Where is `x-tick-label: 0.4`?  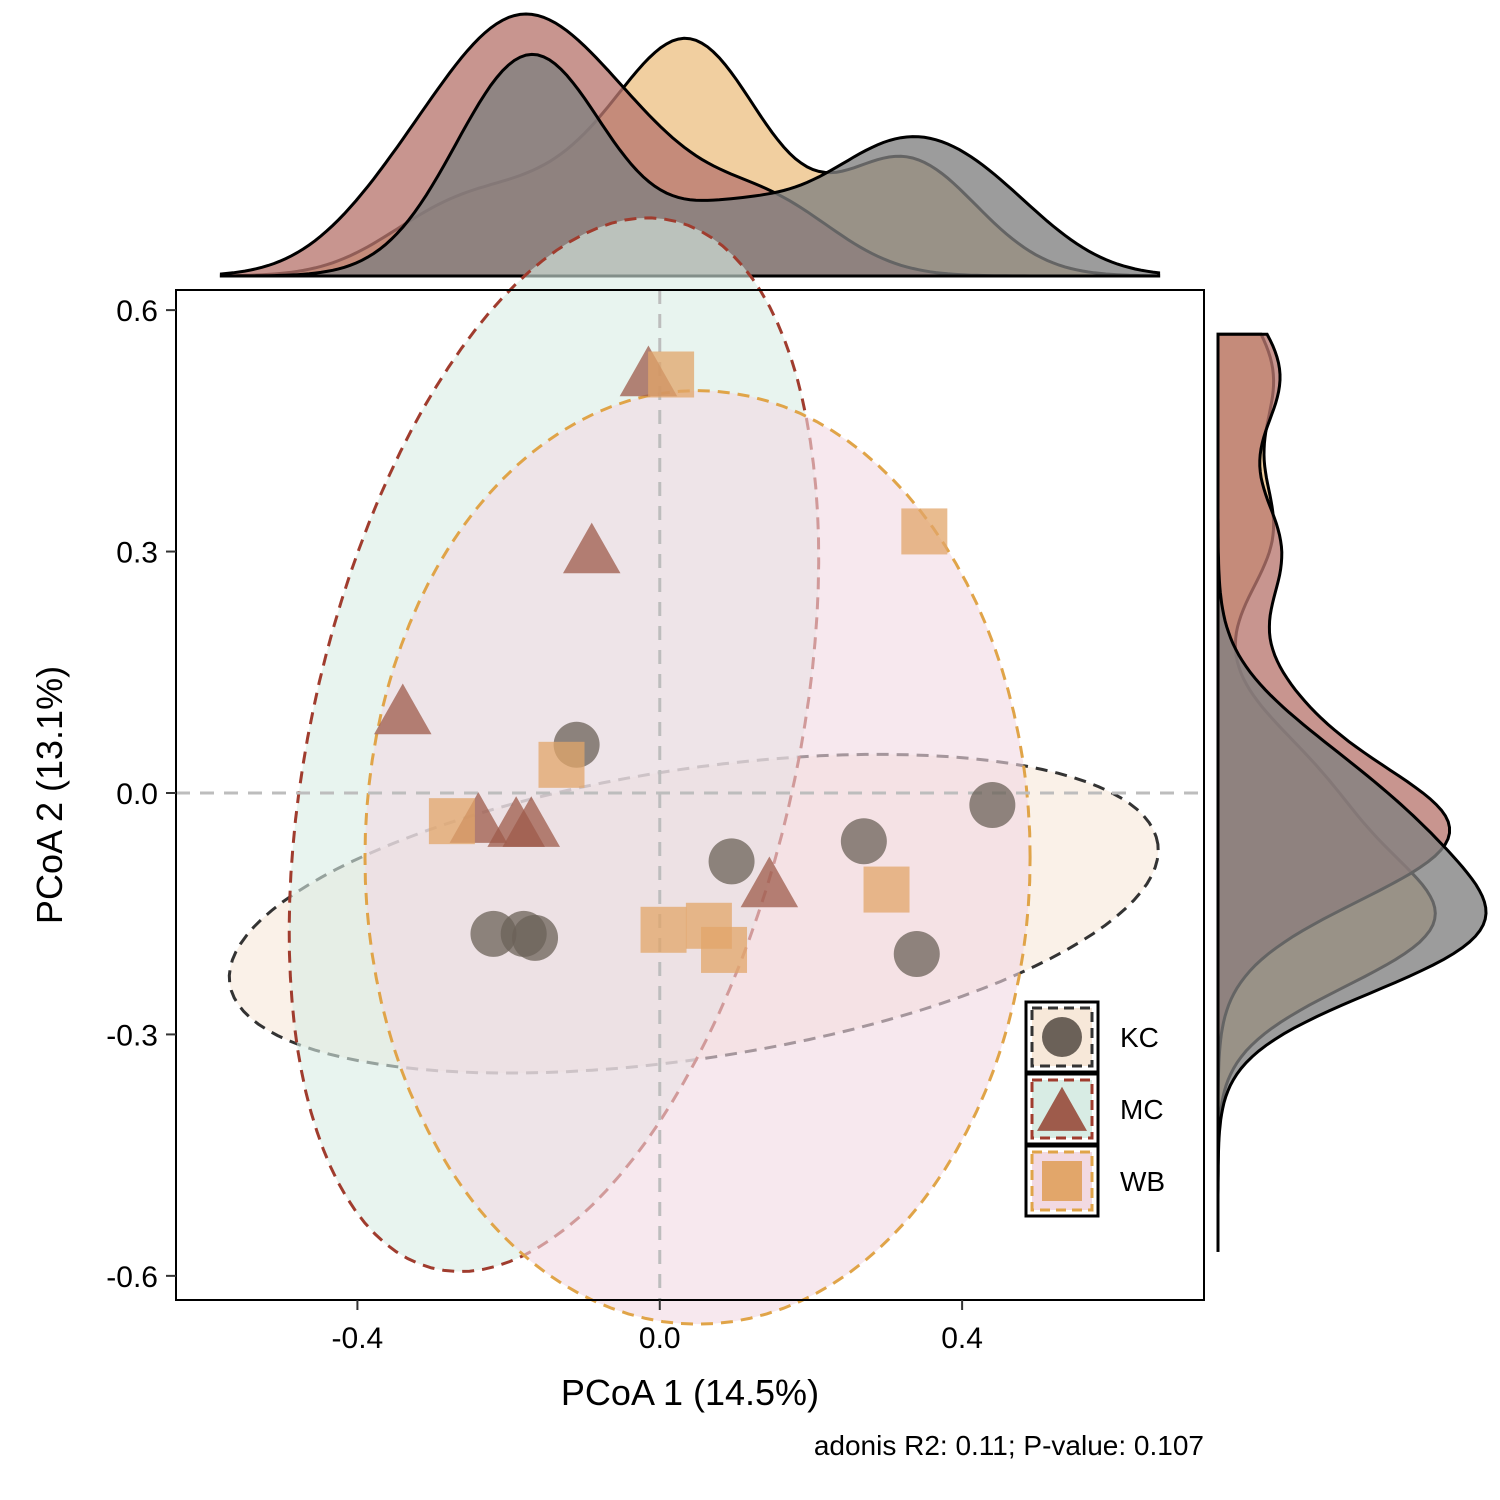 x-tick-label: 0.4 is located at coordinates (962, 1338).